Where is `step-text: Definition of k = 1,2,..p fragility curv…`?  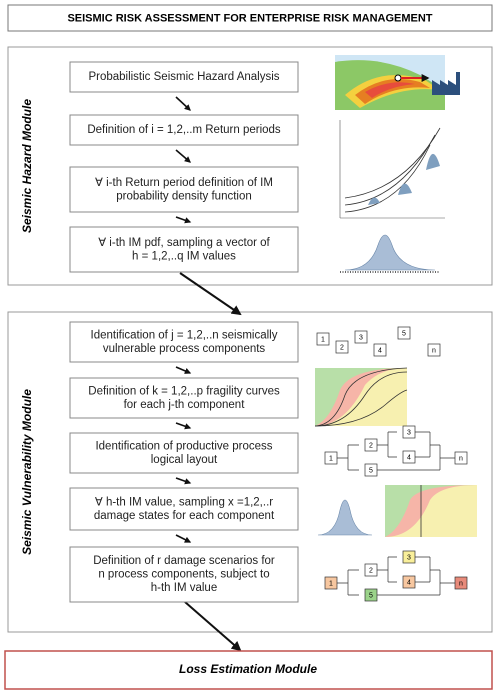 step-text: Definition of k = 1,2,..p fragility curv… is located at coordinates (184, 391).